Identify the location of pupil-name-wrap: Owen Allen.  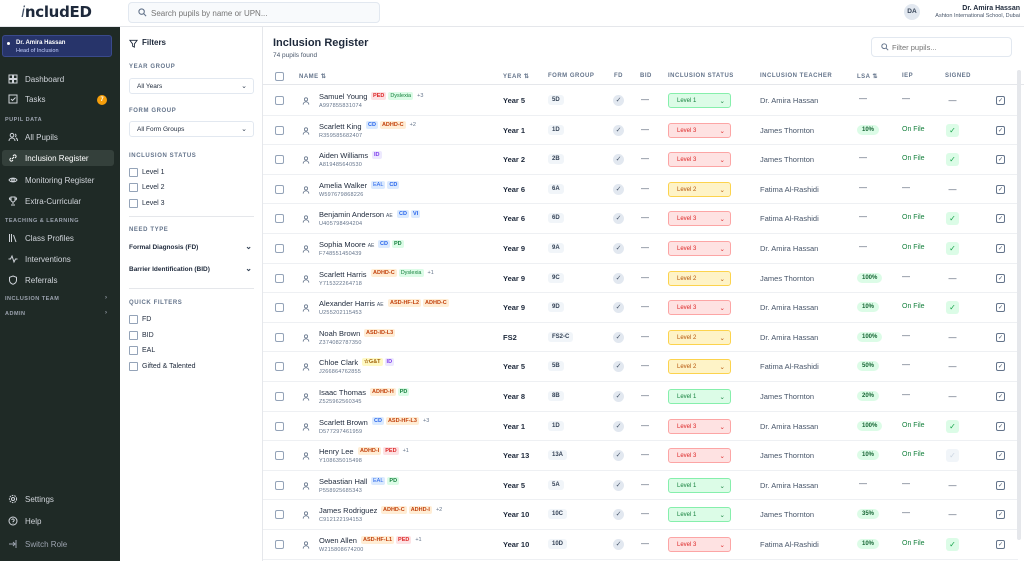
(338, 540).